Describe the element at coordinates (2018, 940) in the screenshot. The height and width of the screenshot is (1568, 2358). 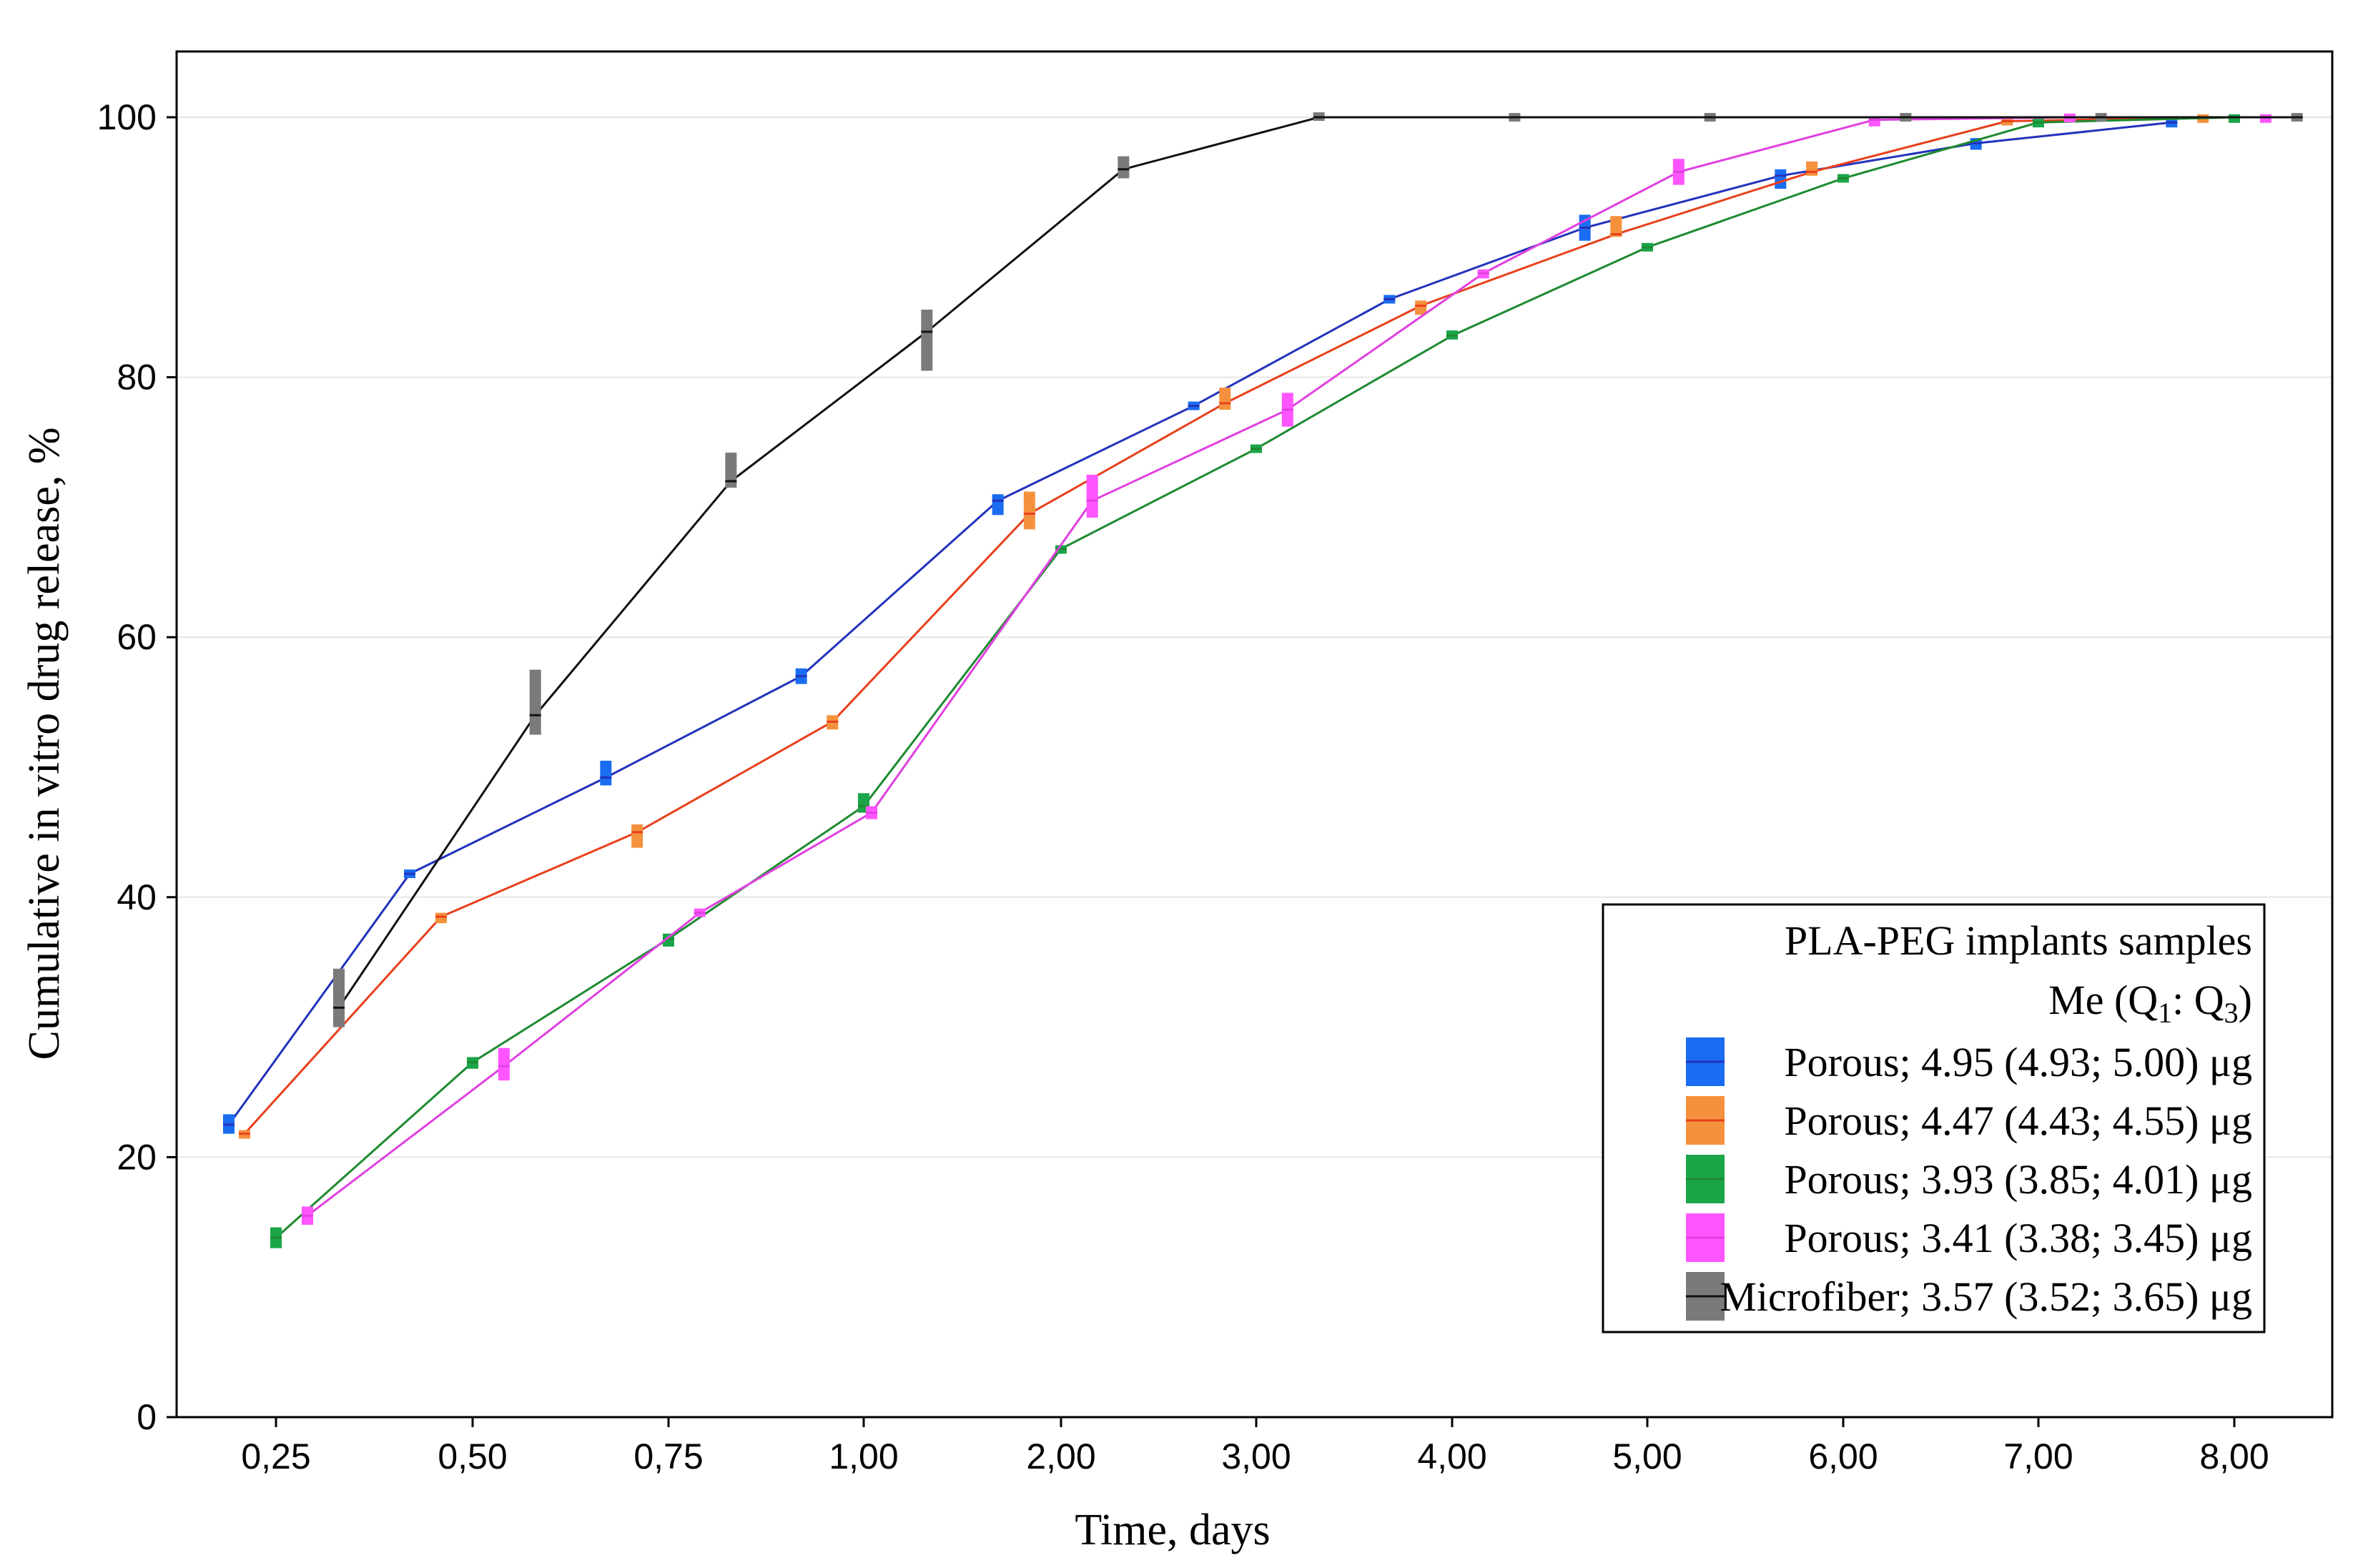
I see `legend-title: PLA-PEG implants samples` at that location.